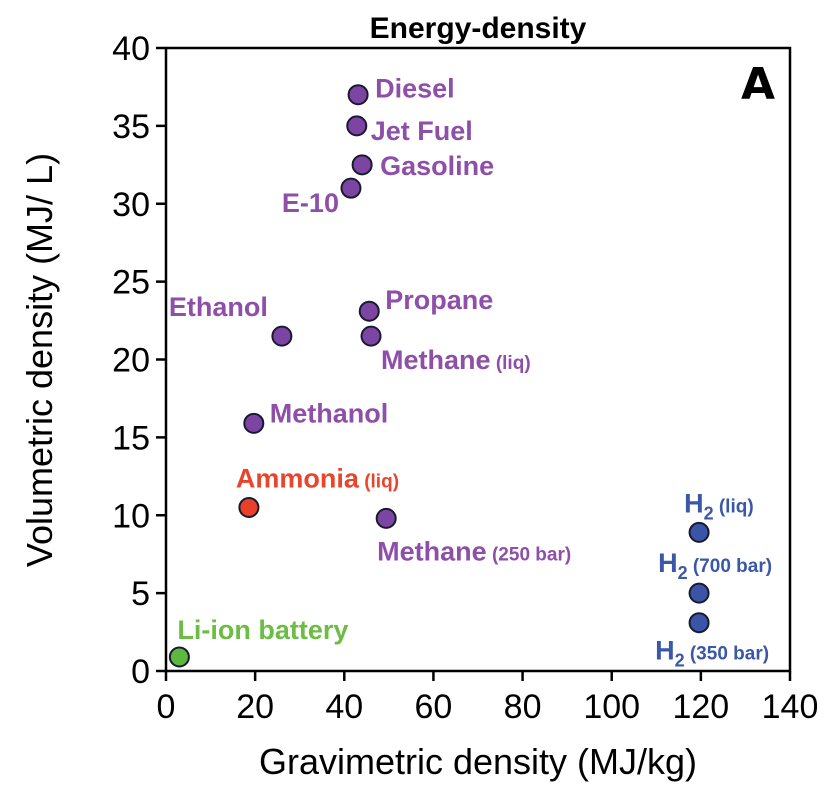 The width and height of the screenshot is (832, 790). Describe the element at coordinates (790, 707) in the screenshot. I see `x-tick-label: 140` at that location.